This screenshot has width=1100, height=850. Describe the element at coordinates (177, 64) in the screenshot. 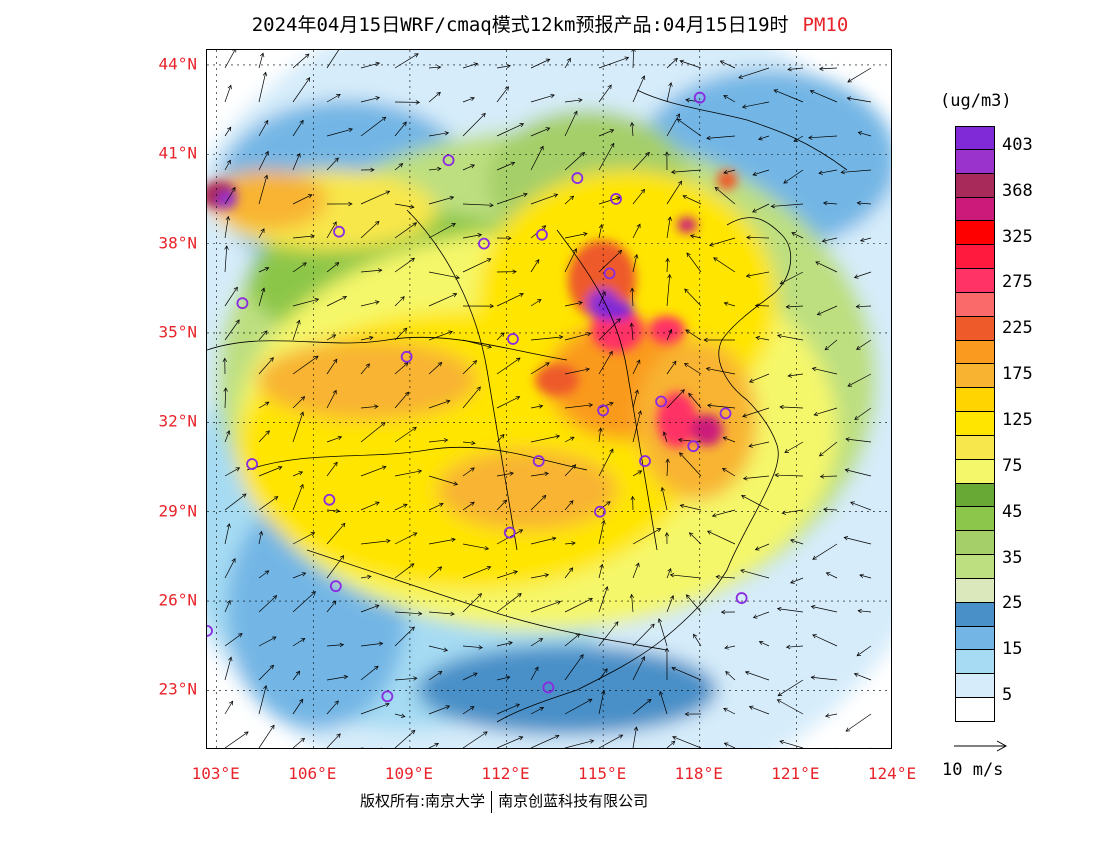

I see `latitude-label: 44°N` at that location.